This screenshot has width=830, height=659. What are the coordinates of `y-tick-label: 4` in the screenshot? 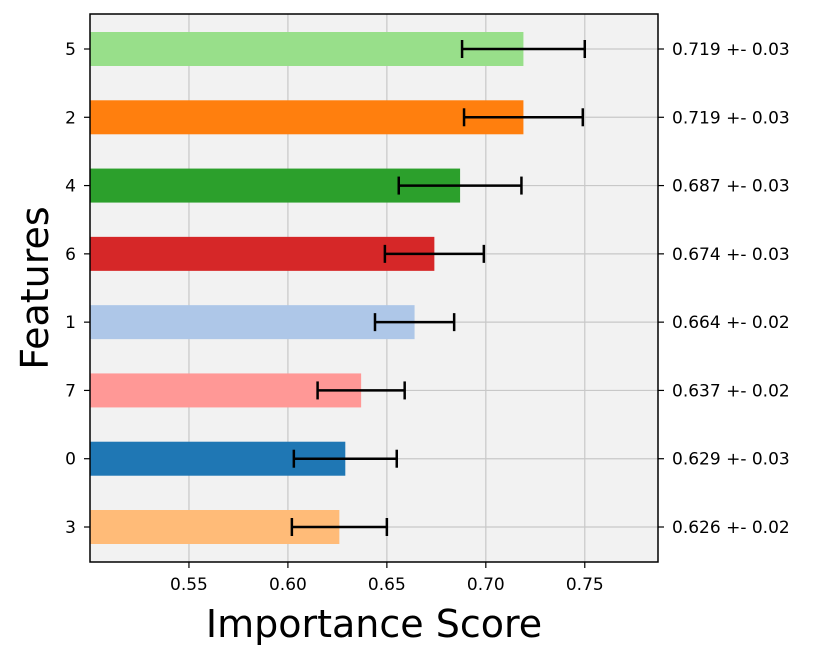 It's located at (70, 187).